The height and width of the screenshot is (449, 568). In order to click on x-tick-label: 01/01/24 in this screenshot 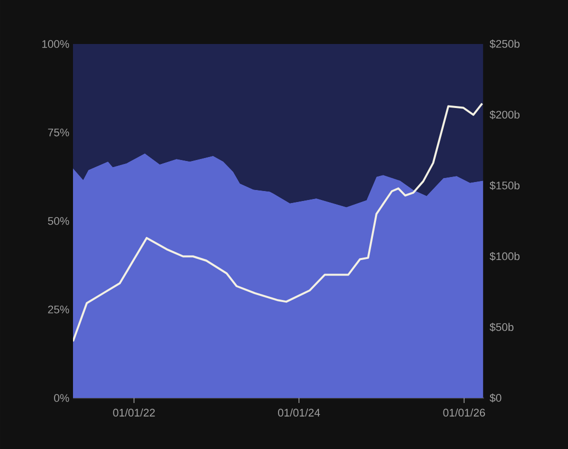, I will do `click(299, 412)`.